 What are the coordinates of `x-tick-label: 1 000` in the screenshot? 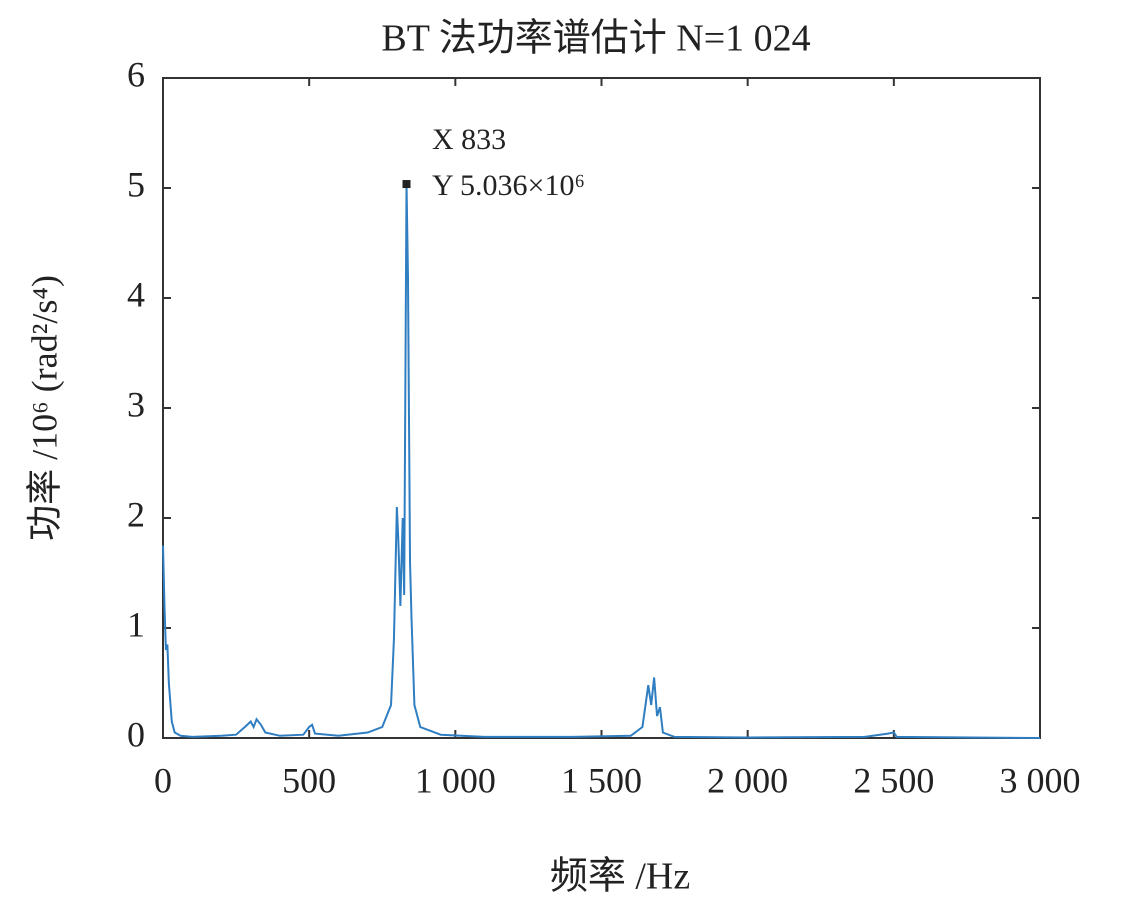 It's located at (455, 780).